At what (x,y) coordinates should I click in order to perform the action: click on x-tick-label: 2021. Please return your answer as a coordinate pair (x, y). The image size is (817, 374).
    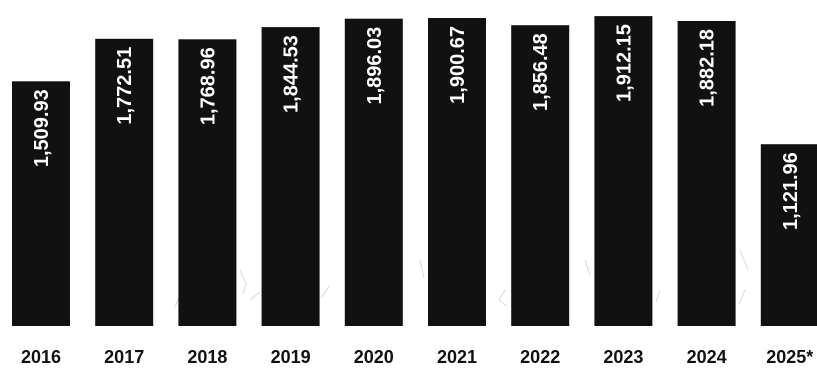
    Looking at the image, I should click on (457, 357).